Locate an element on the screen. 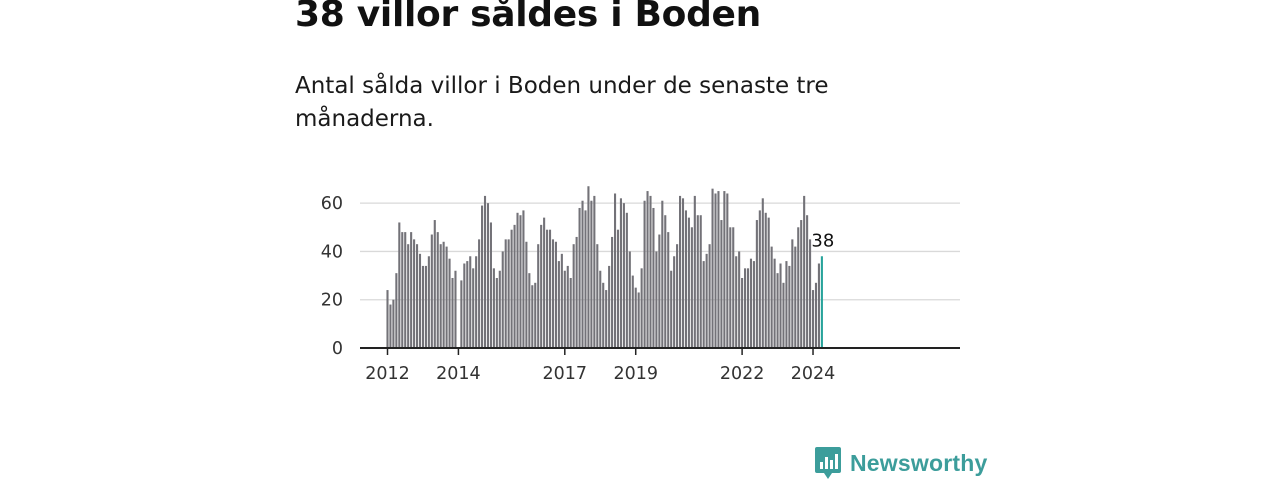 The width and height of the screenshot is (1280, 480). axes is located at coordinates (660, 351).